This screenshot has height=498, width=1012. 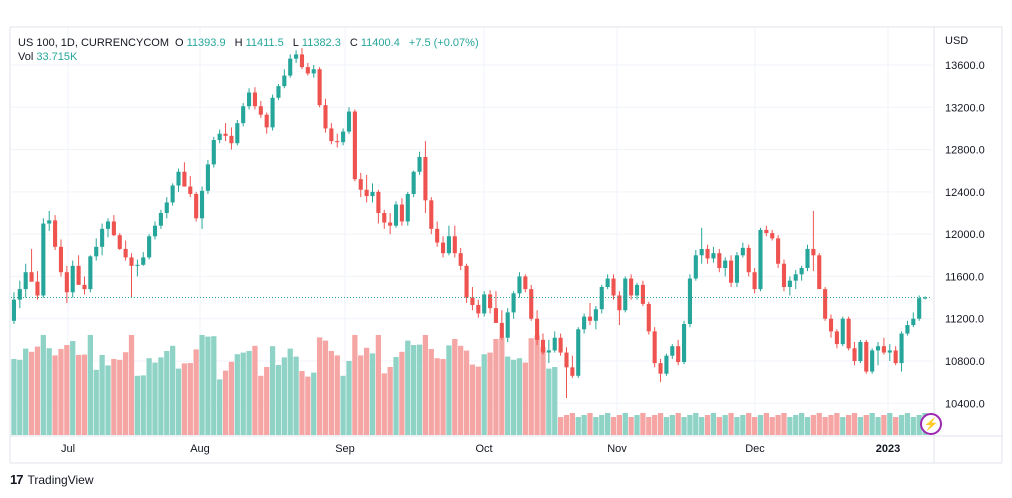 I want to click on high-label: H 11411.5, so click(x=259, y=43).